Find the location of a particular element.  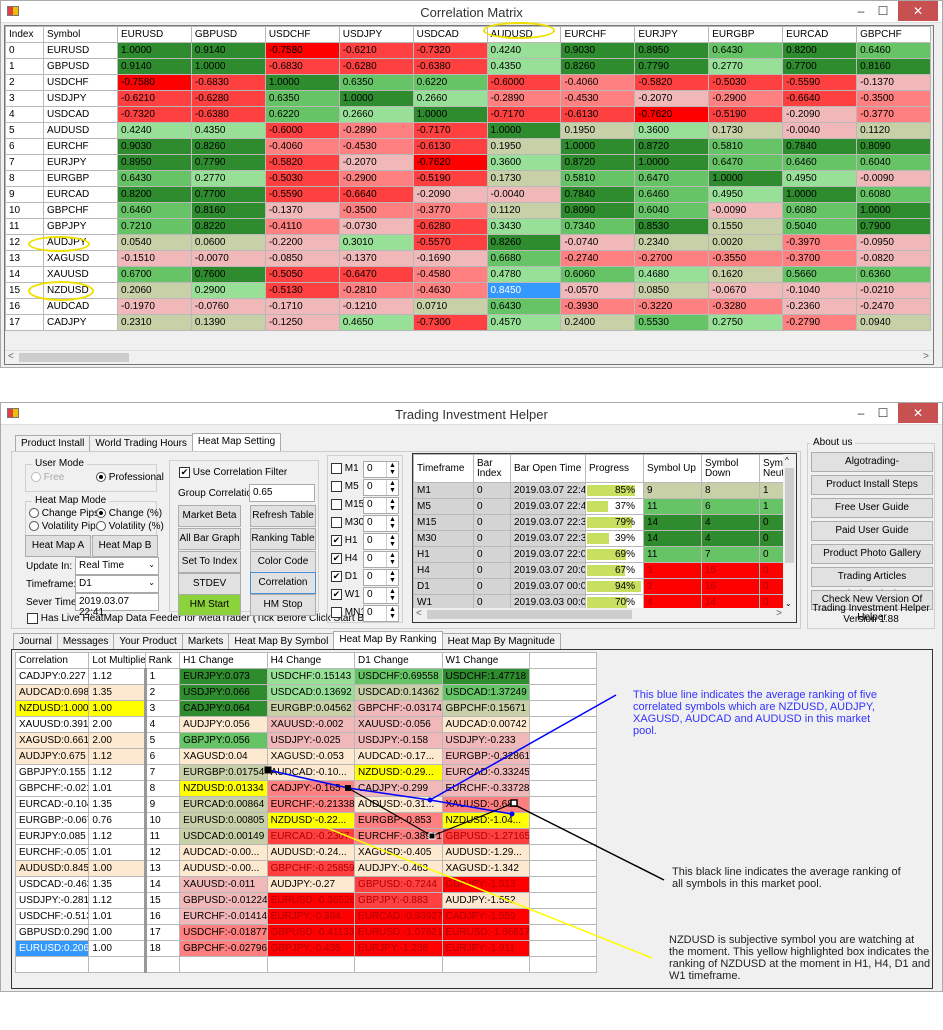

timeframe-stepper: 0 ▲ ▼ is located at coordinates (381, 595).